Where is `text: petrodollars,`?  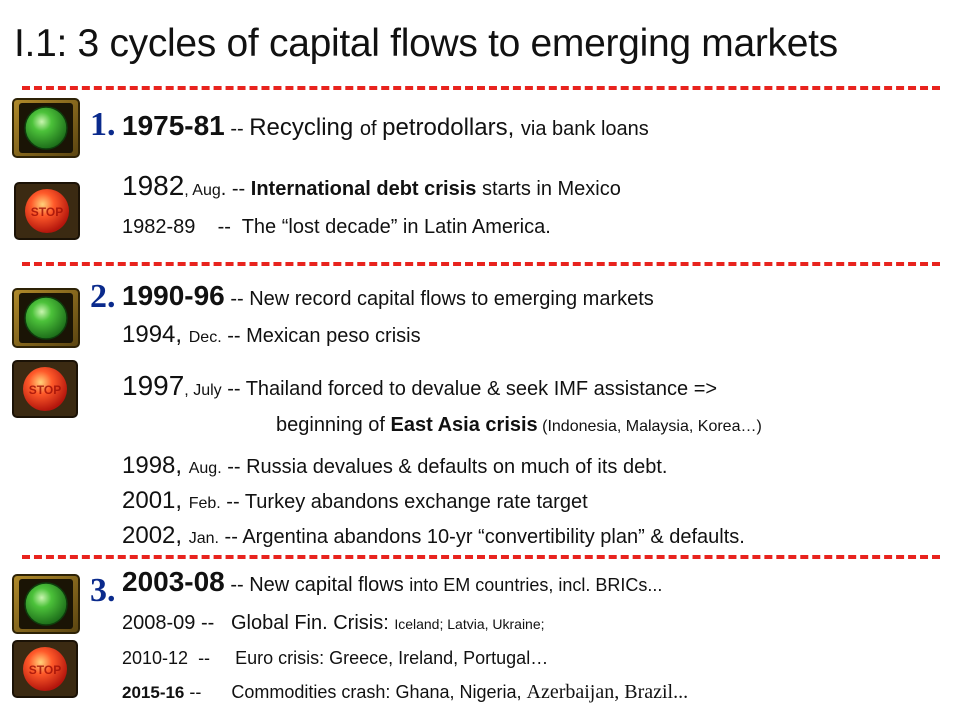 text: petrodollars, is located at coordinates (451, 127).